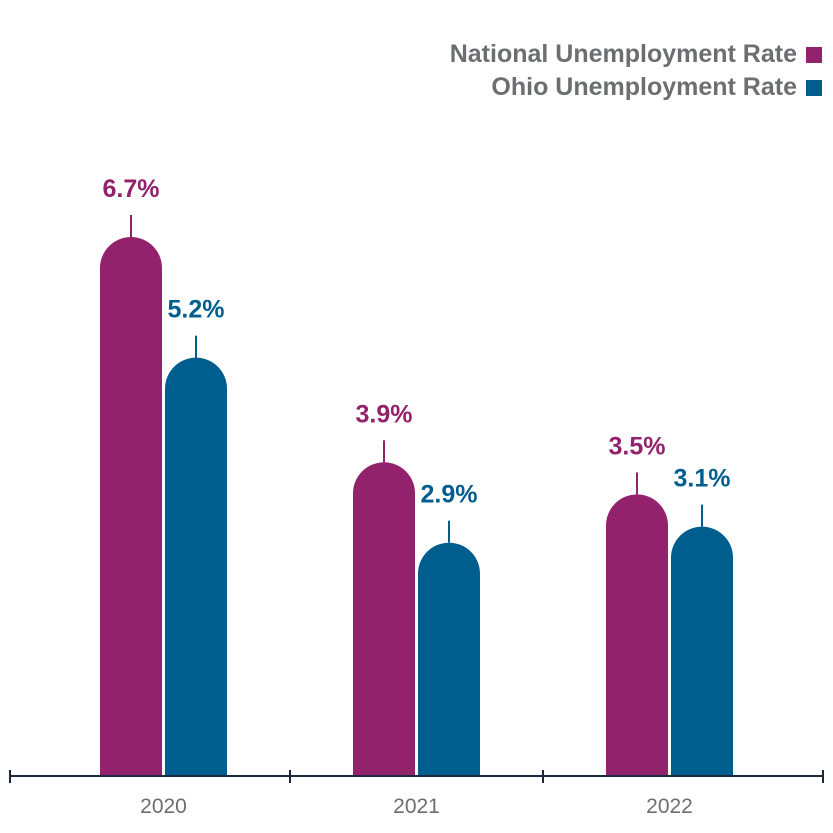  Describe the element at coordinates (449, 495) in the screenshot. I see `value-label-2021-ohio: 2.9%` at that location.